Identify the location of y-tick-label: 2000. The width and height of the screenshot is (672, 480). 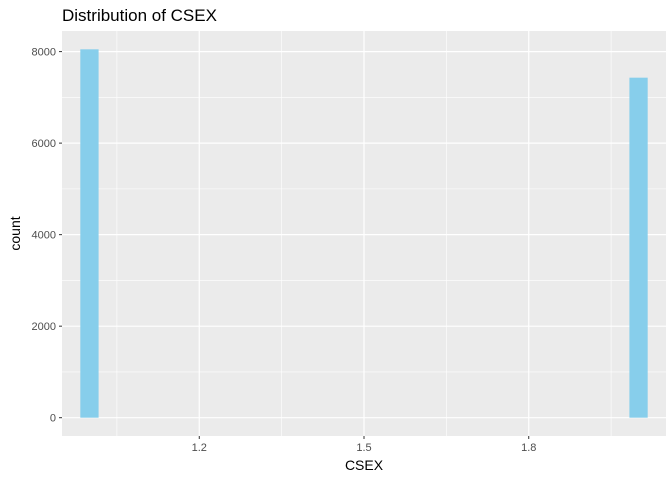
(44, 327).